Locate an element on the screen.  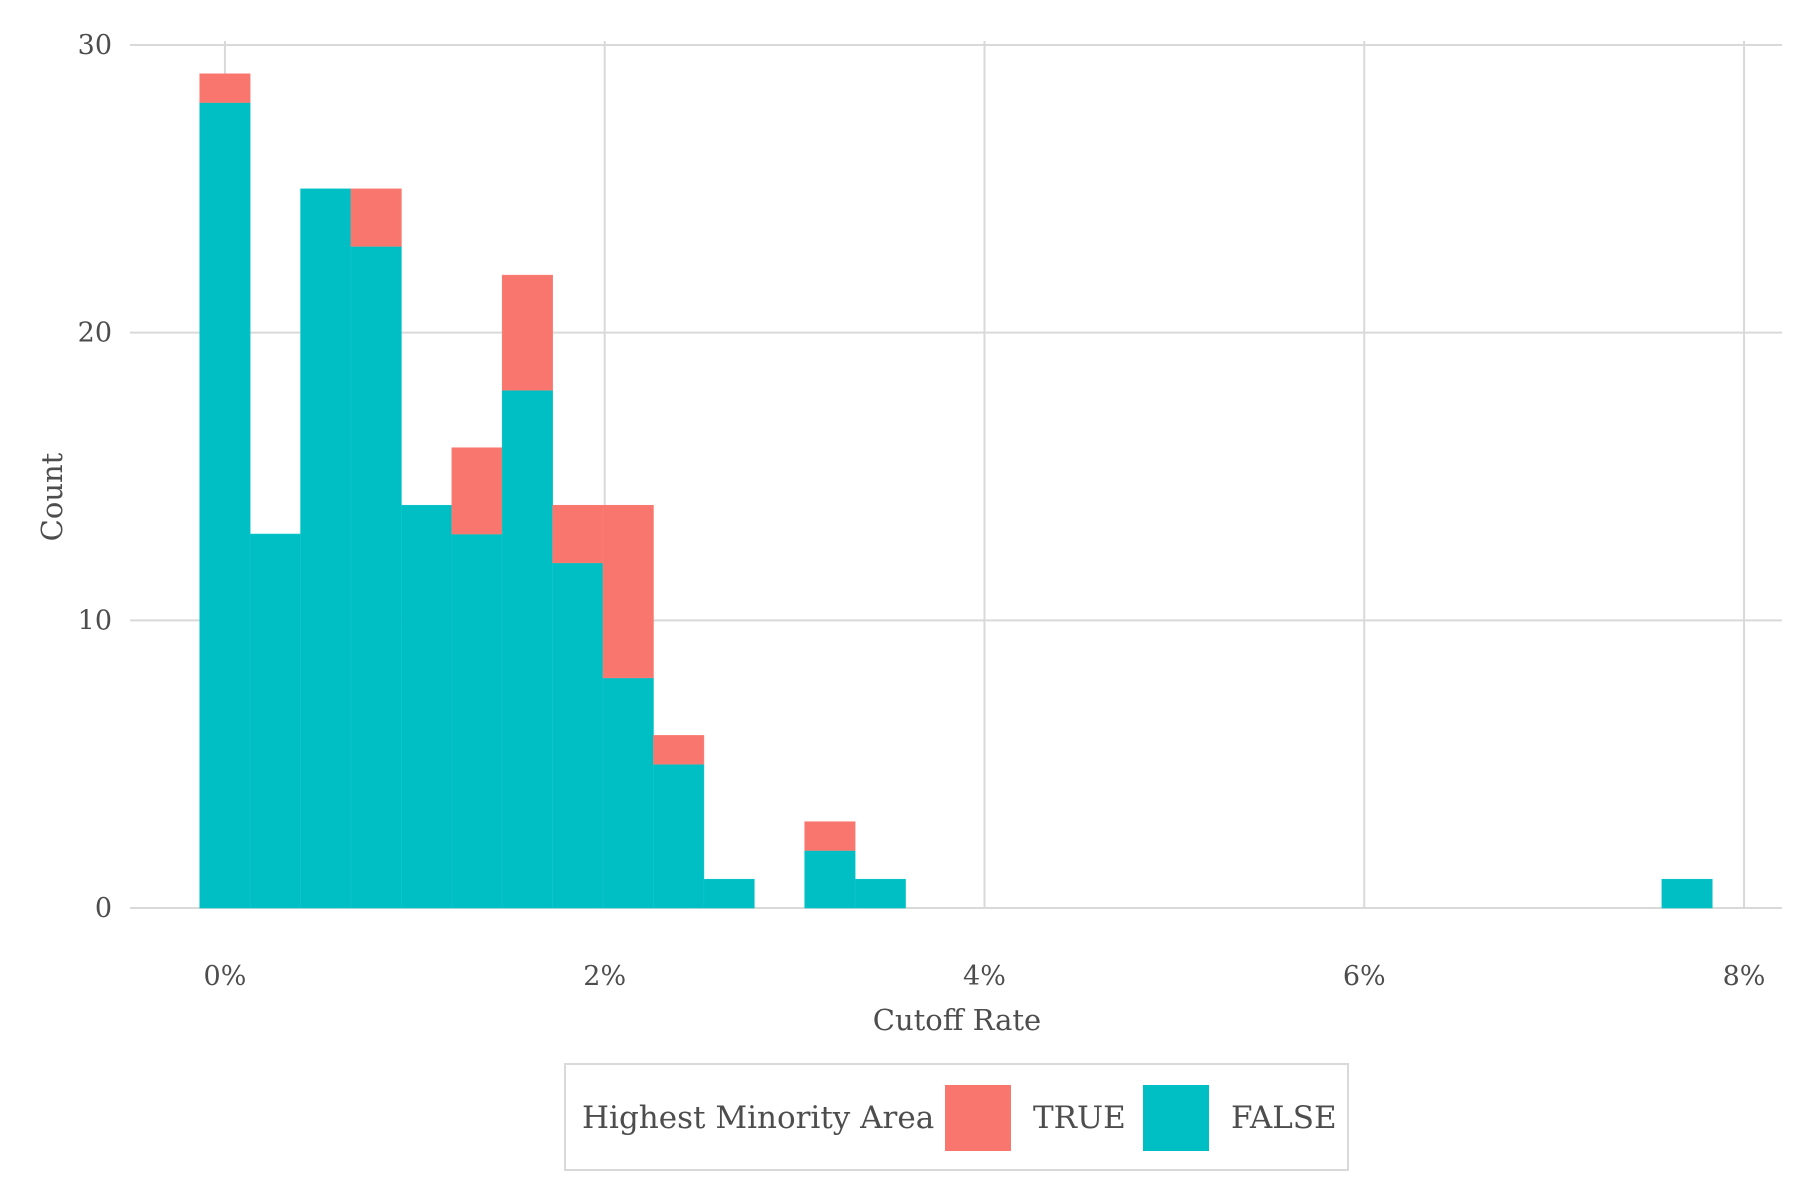
x-tick-label-4: 8% is located at coordinates (1744, 976).